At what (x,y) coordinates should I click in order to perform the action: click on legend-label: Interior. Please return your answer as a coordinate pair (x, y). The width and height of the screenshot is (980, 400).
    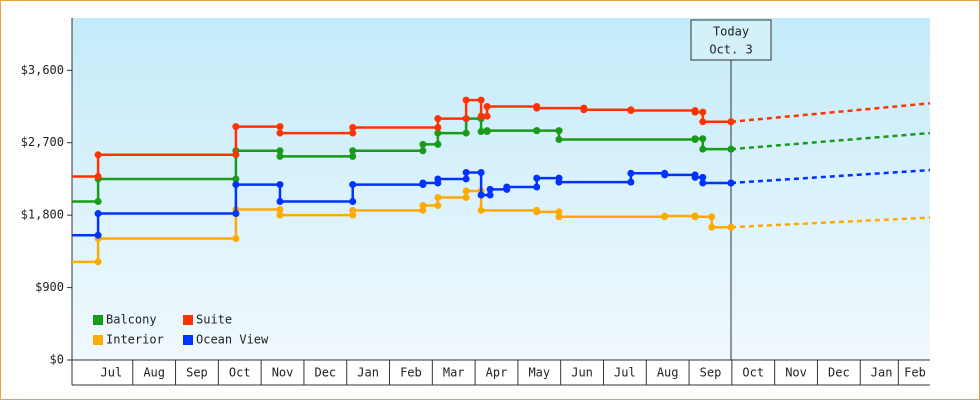
    Looking at the image, I should click on (135, 340).